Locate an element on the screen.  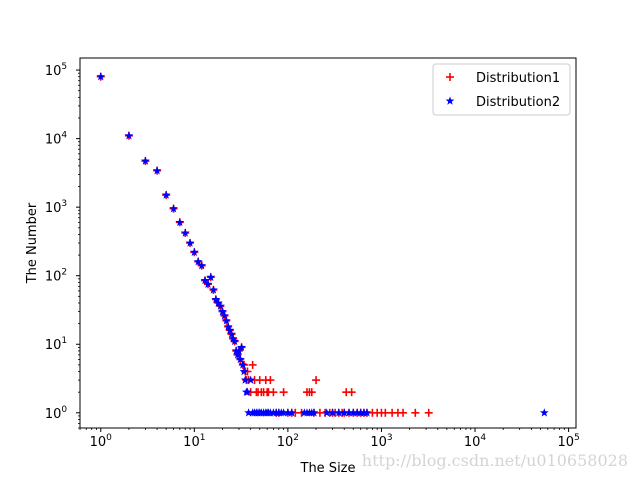
y-tick-label: 10¹ is located at coordinates (56, 344).